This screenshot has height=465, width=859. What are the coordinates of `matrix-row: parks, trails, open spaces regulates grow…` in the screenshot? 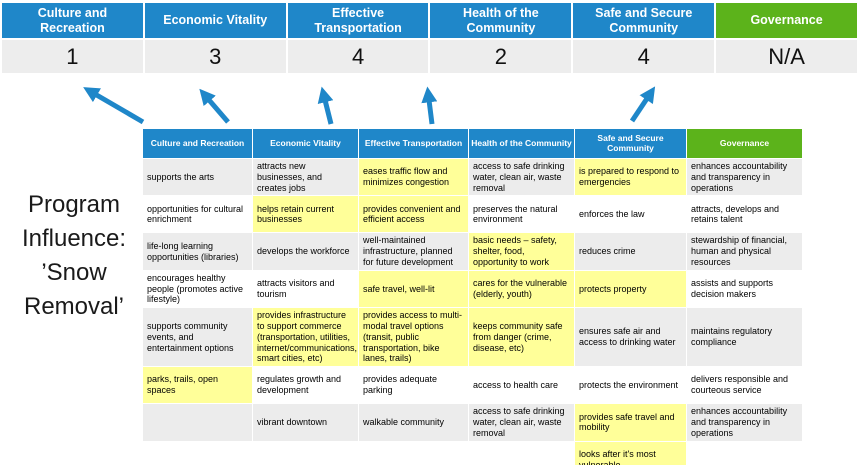 It's located at (472, 385).